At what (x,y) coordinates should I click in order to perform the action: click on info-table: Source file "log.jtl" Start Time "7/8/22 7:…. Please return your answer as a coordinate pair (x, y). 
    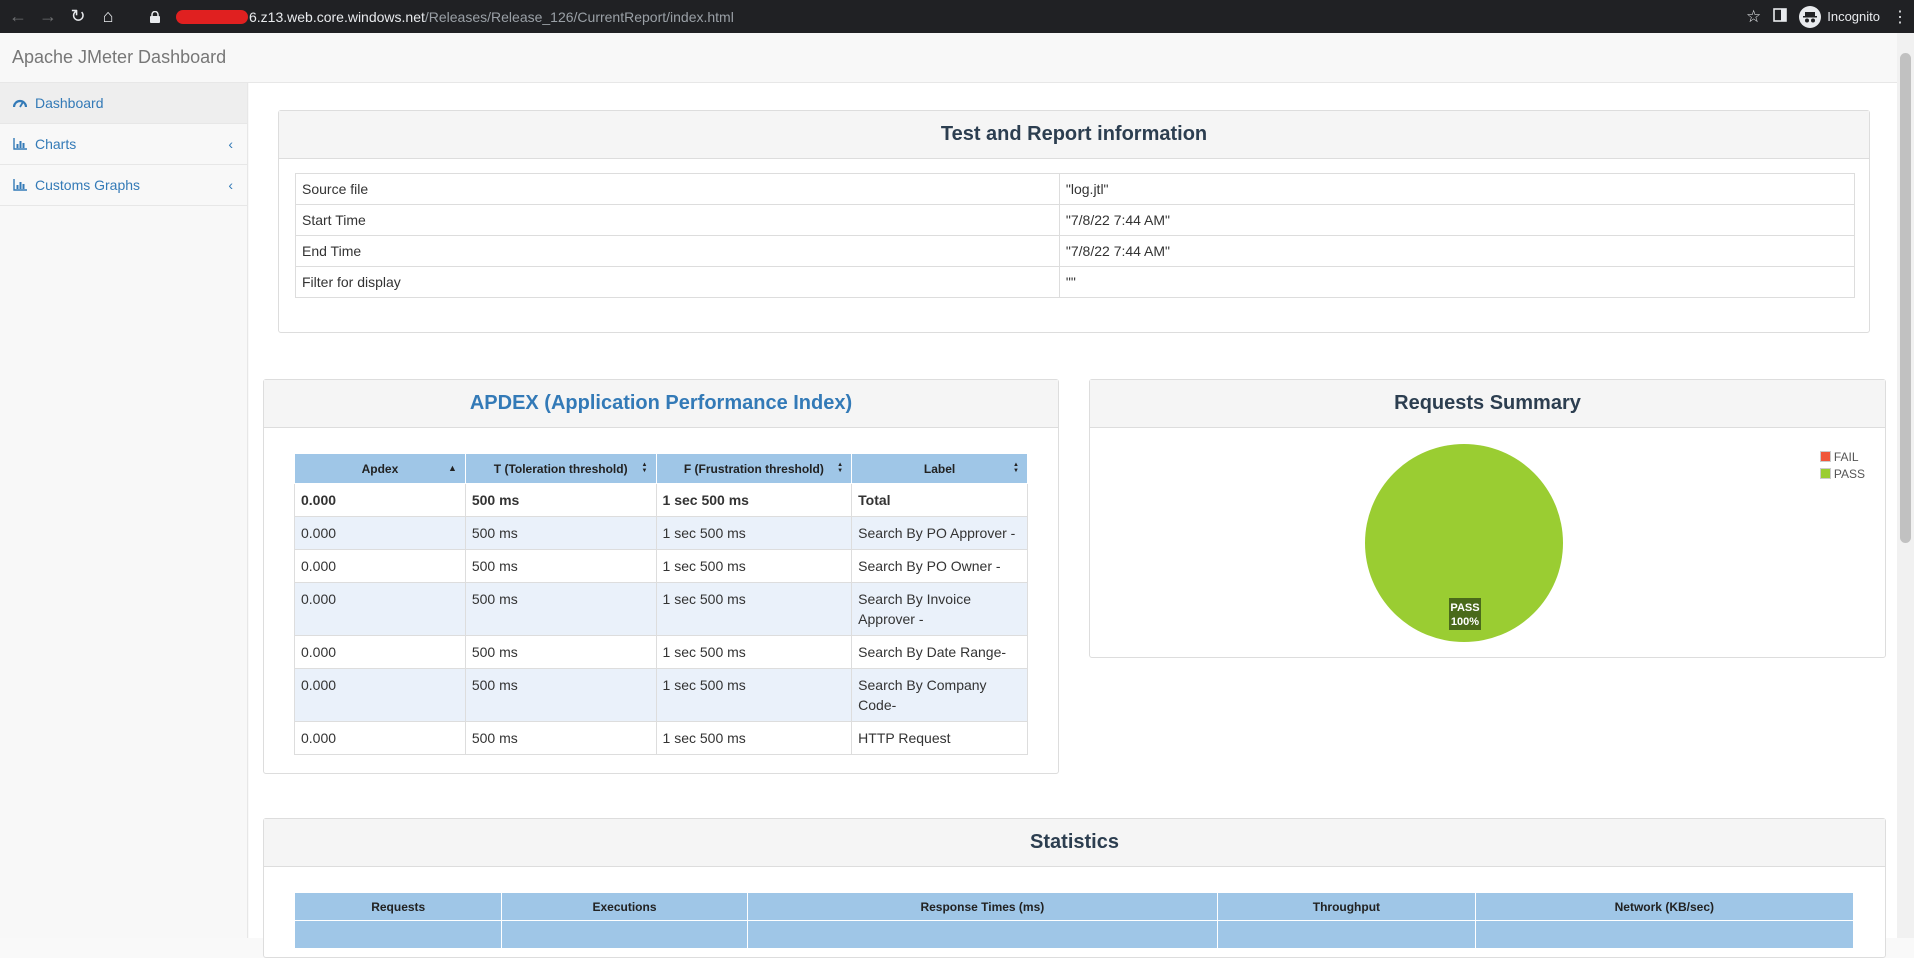
    Looking at the image, I should click on (1075, 235).